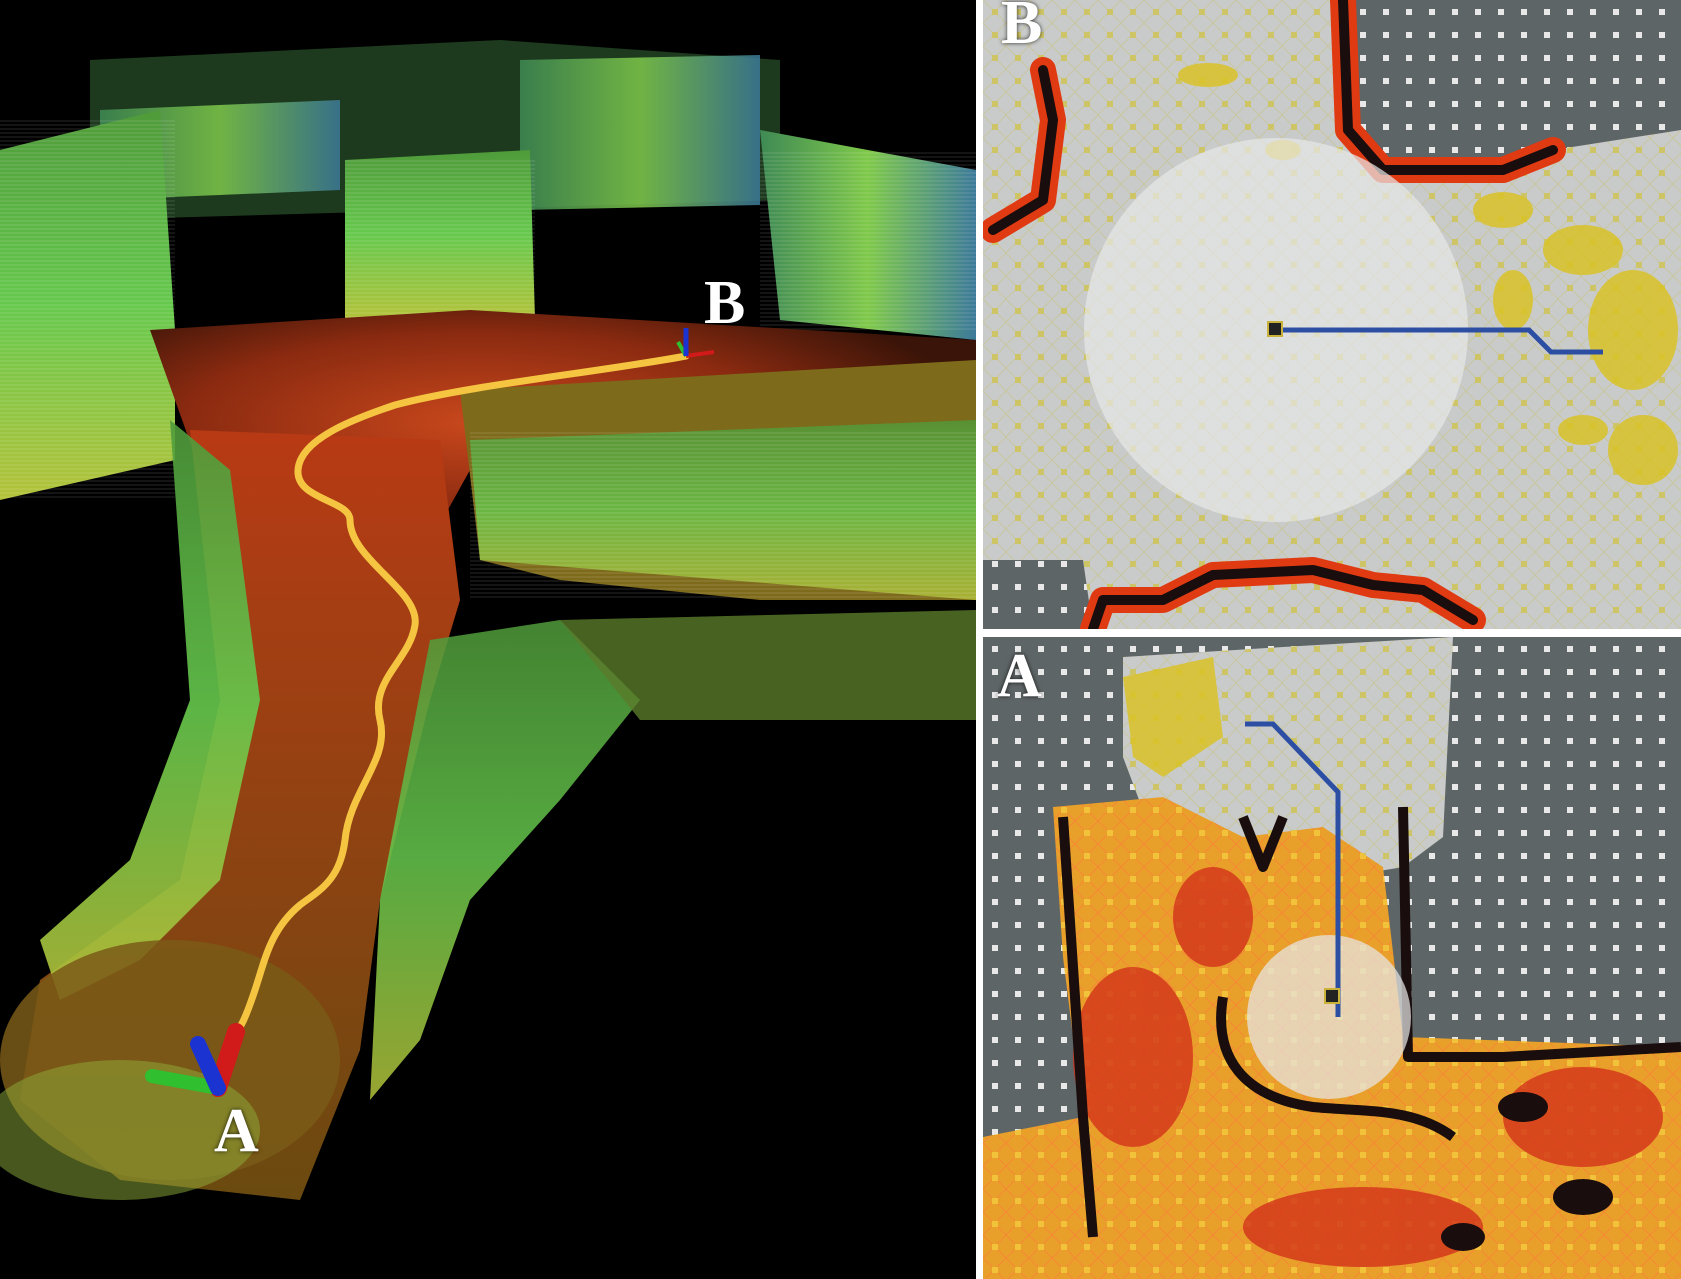 The height and width of the screenshot is (1279, 1681). What do you see at coordinates (979, 639) in the screenshot?
I see `vertical-divider` at bounding box center [979, 639].